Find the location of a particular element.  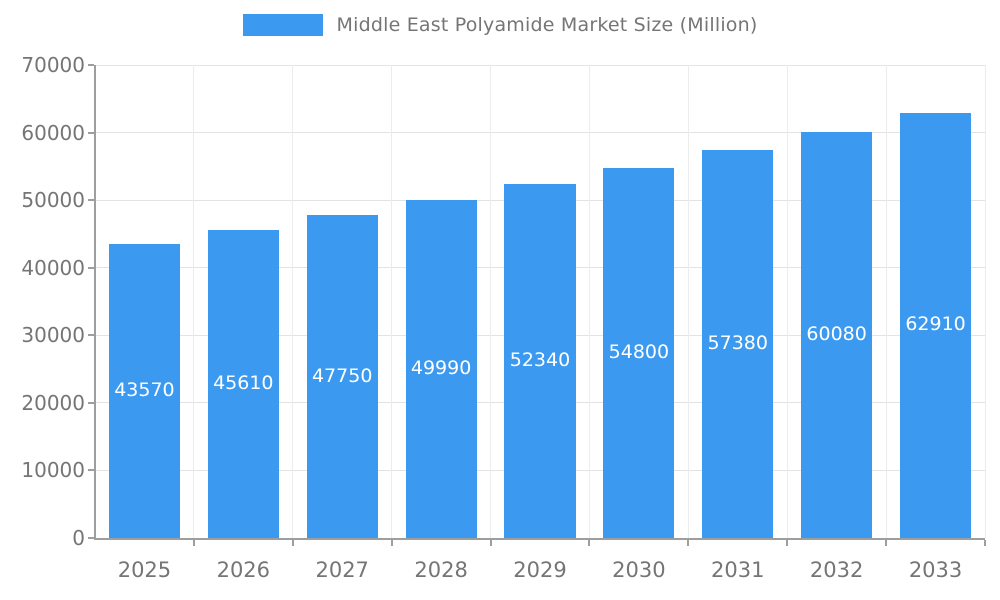

bar-value-label: 60080 is located at coordinates (836, 334).